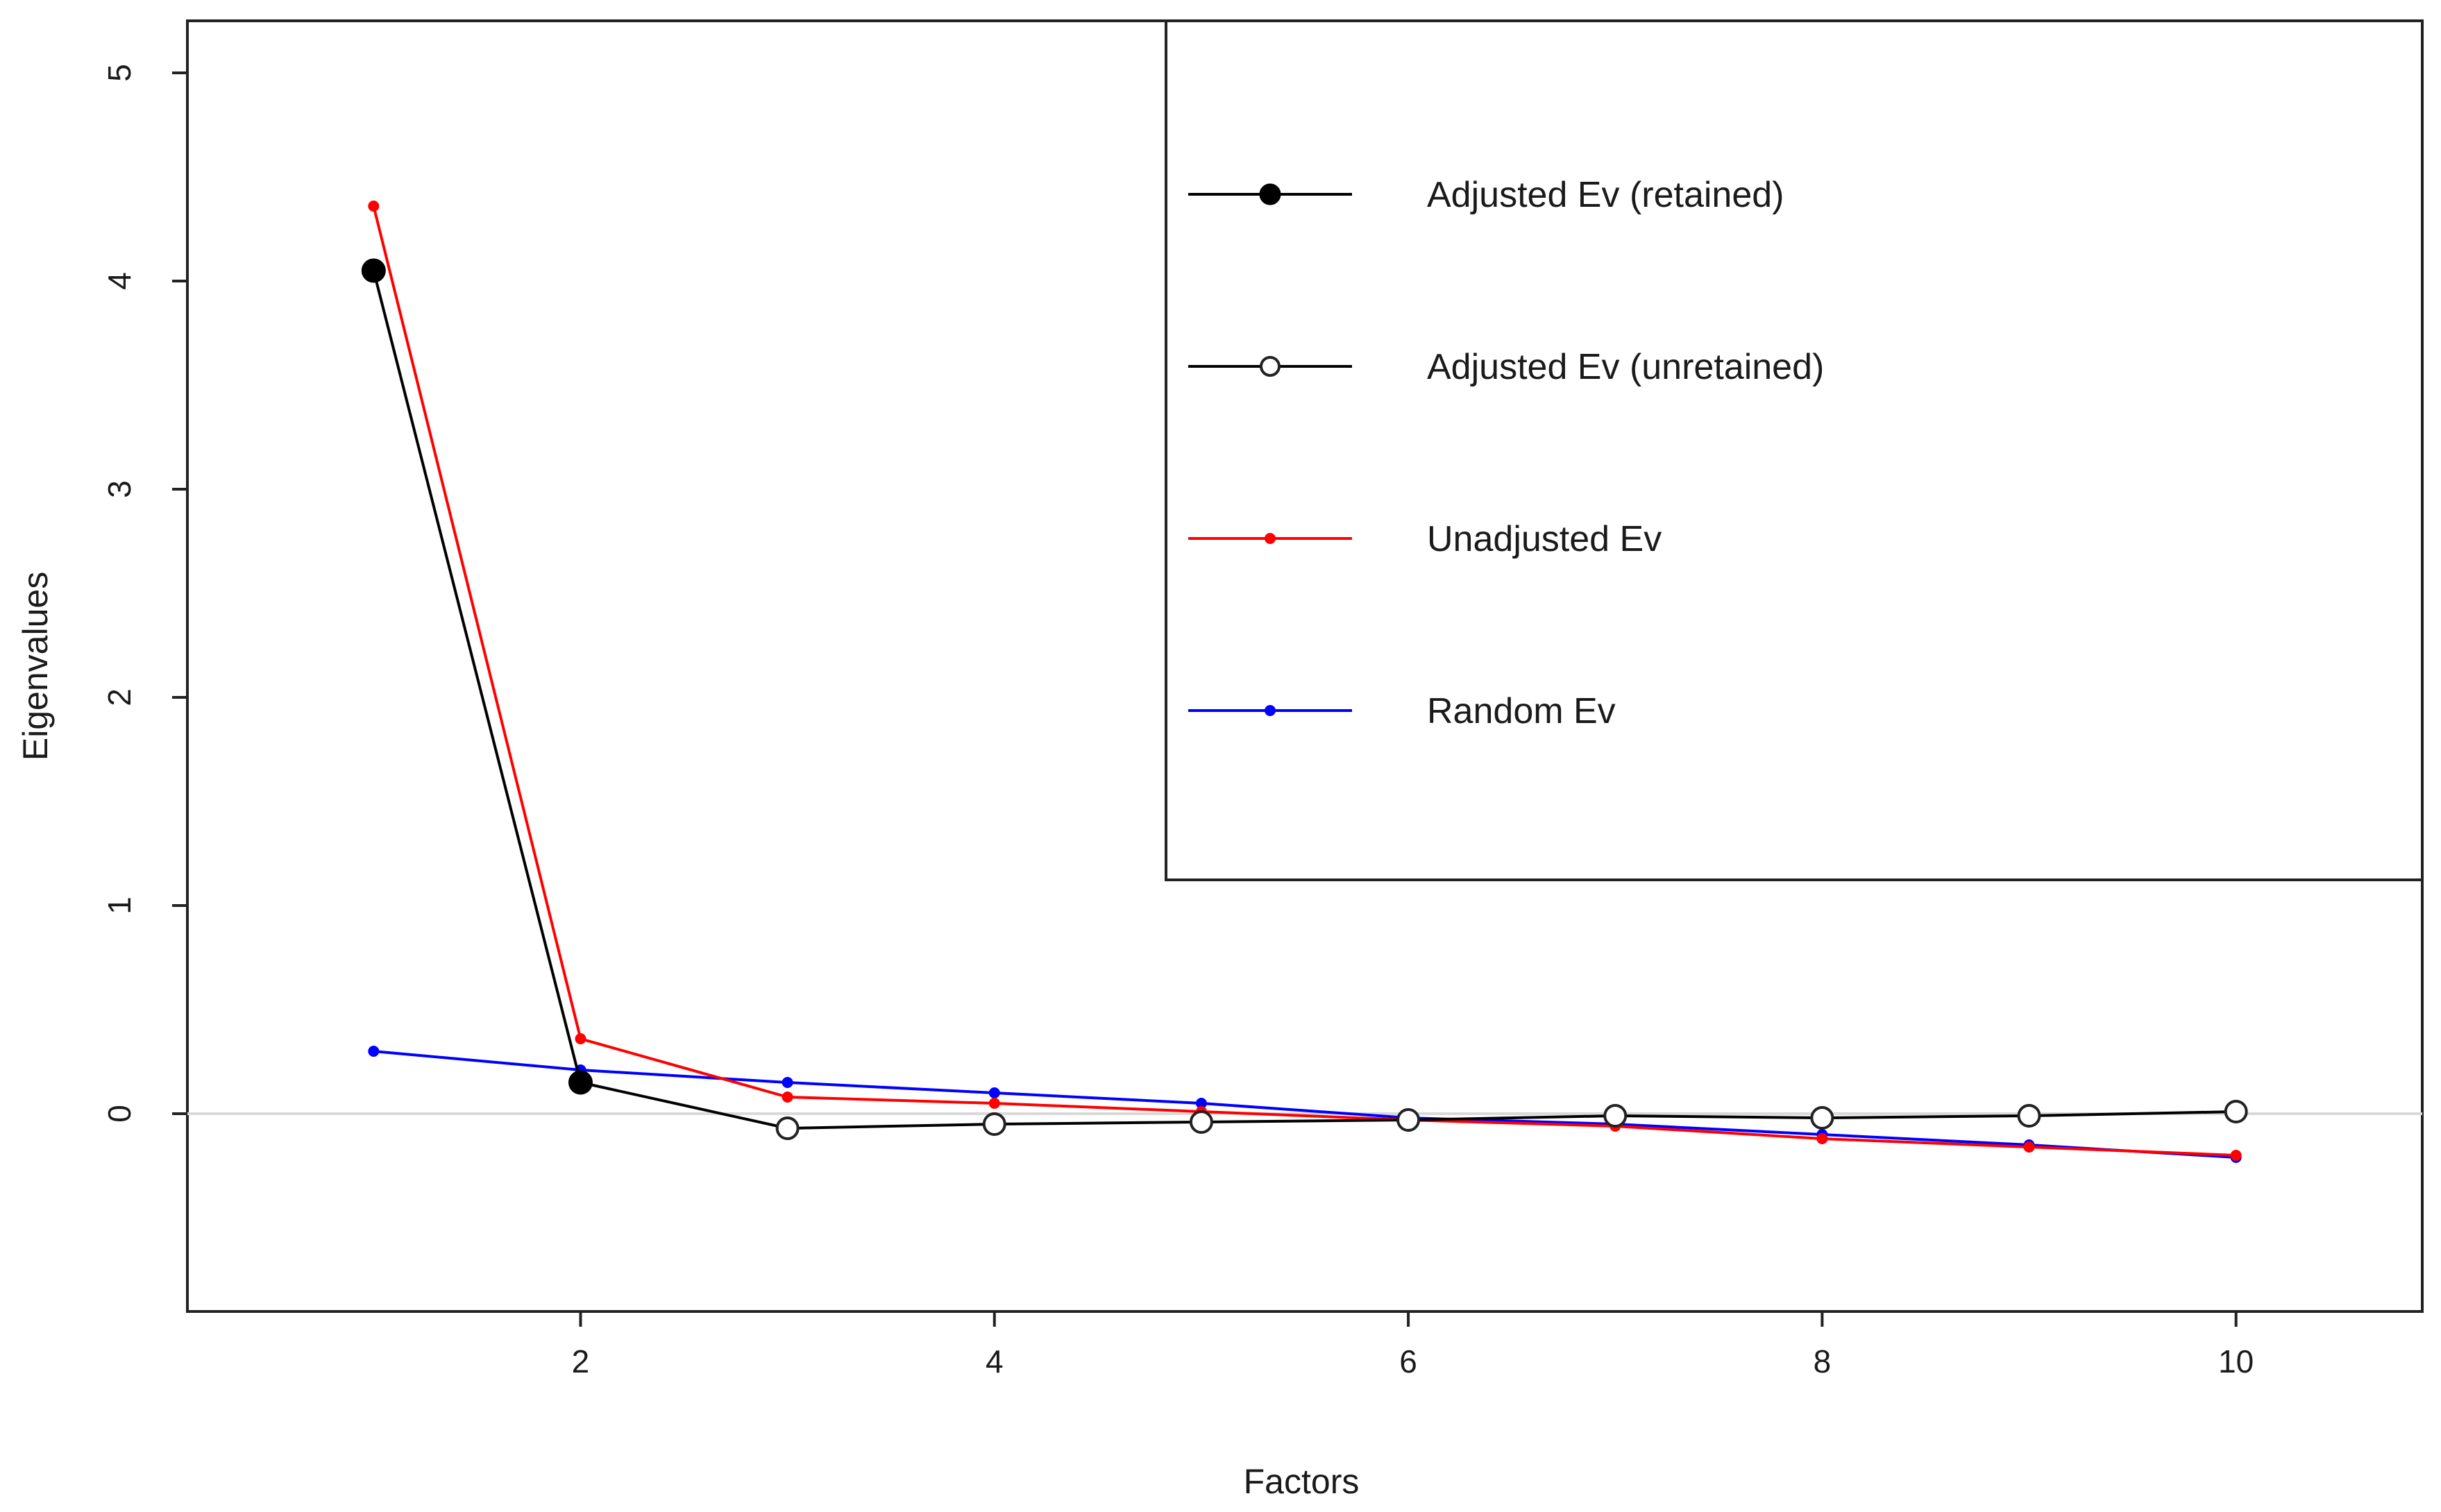  What do you see at coordinates (1302, 1481) in the screenshot?
I see `x-axis-title: Factors` at bounding box center [1302, 1481].